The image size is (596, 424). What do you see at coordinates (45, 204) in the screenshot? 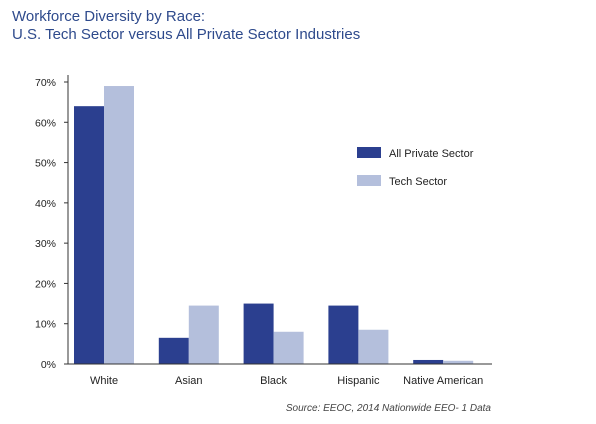
I see `y-tick-label: 40%` at bounding box center [45, 204].